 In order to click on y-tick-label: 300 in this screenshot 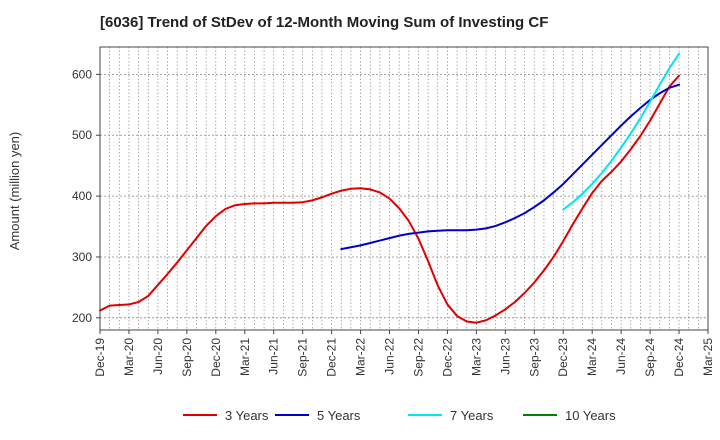, I will do `click(82, 257)`.